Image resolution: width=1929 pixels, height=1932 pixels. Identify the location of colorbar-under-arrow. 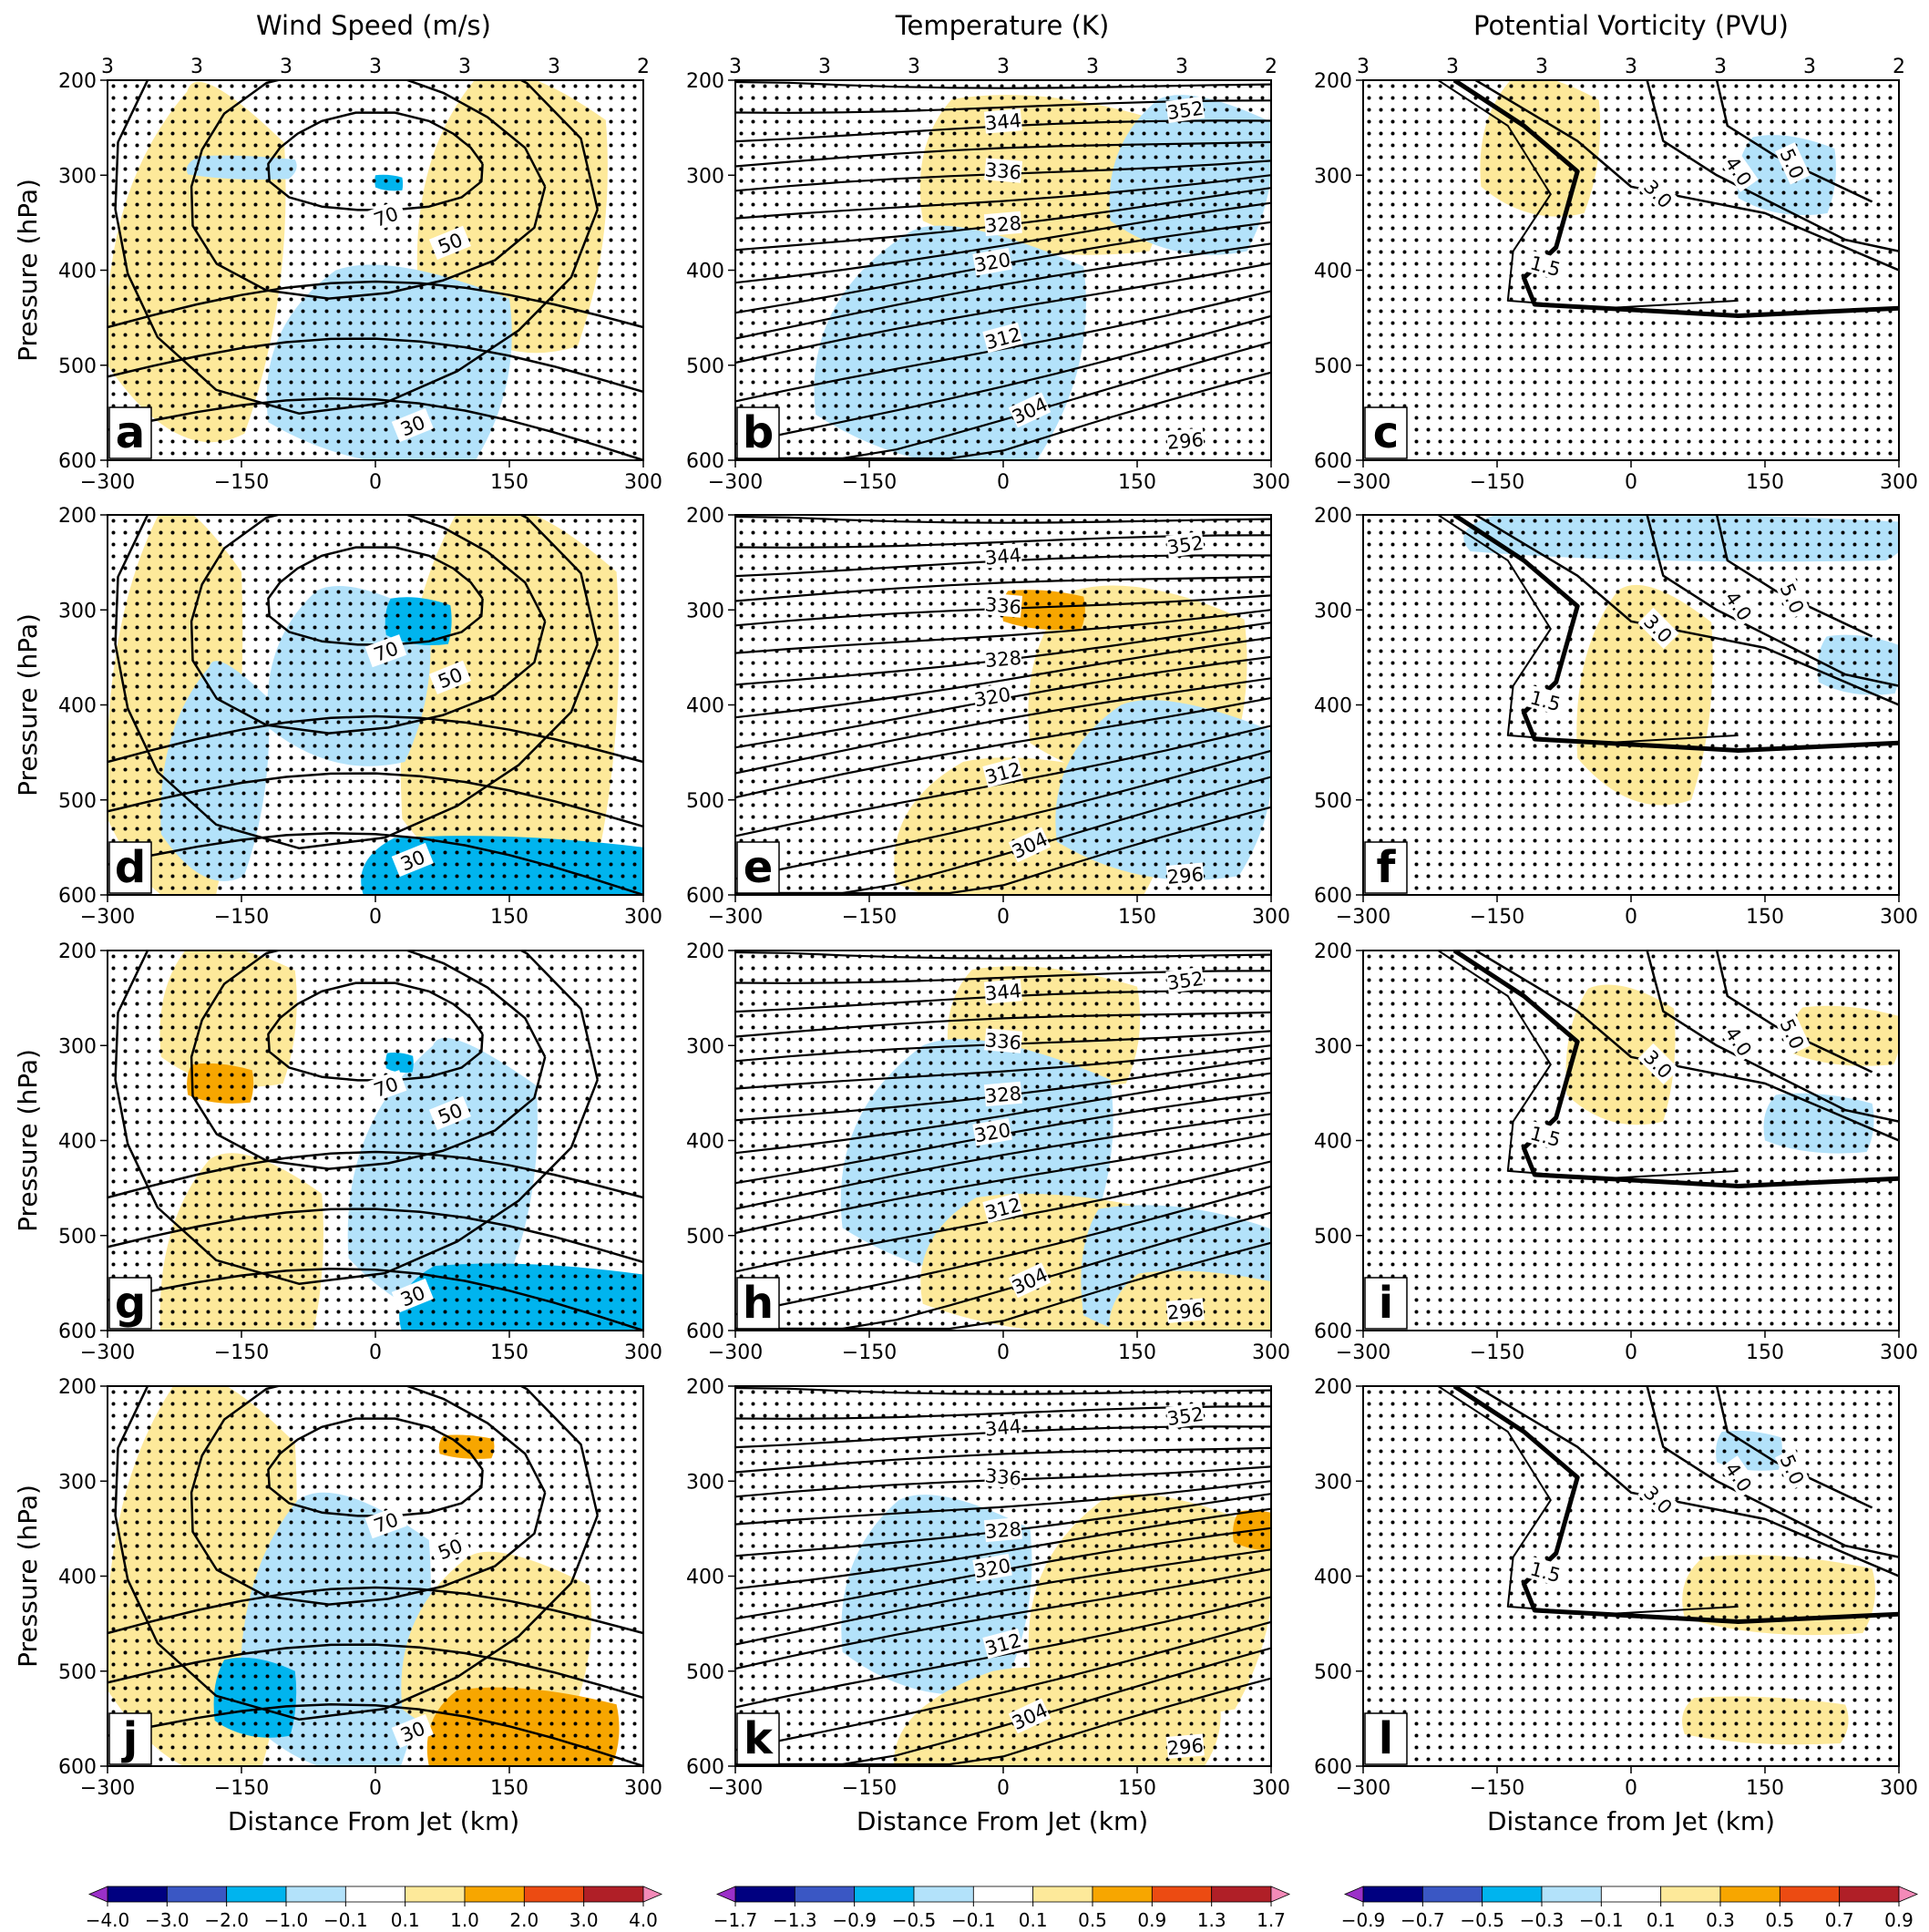
(725, 1894).